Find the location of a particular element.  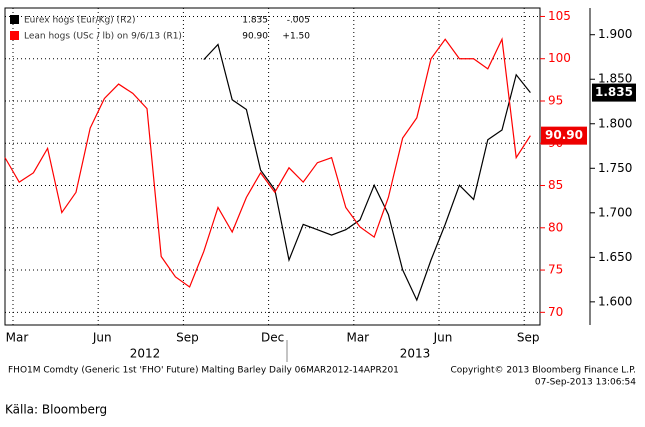

y2-tick-label: 1.600 is located at coordinates (615, 301).